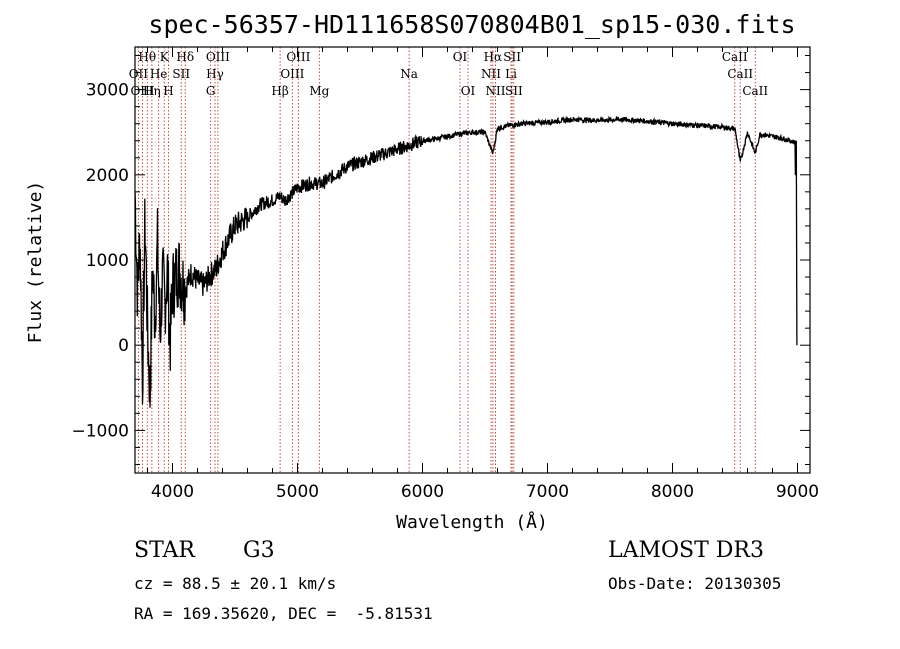 The width and height of the screenshot is (900, 649). Describe the element at coordinates (152, 91) in the screenshot. I see `emission-line-label: Hη` at that location.